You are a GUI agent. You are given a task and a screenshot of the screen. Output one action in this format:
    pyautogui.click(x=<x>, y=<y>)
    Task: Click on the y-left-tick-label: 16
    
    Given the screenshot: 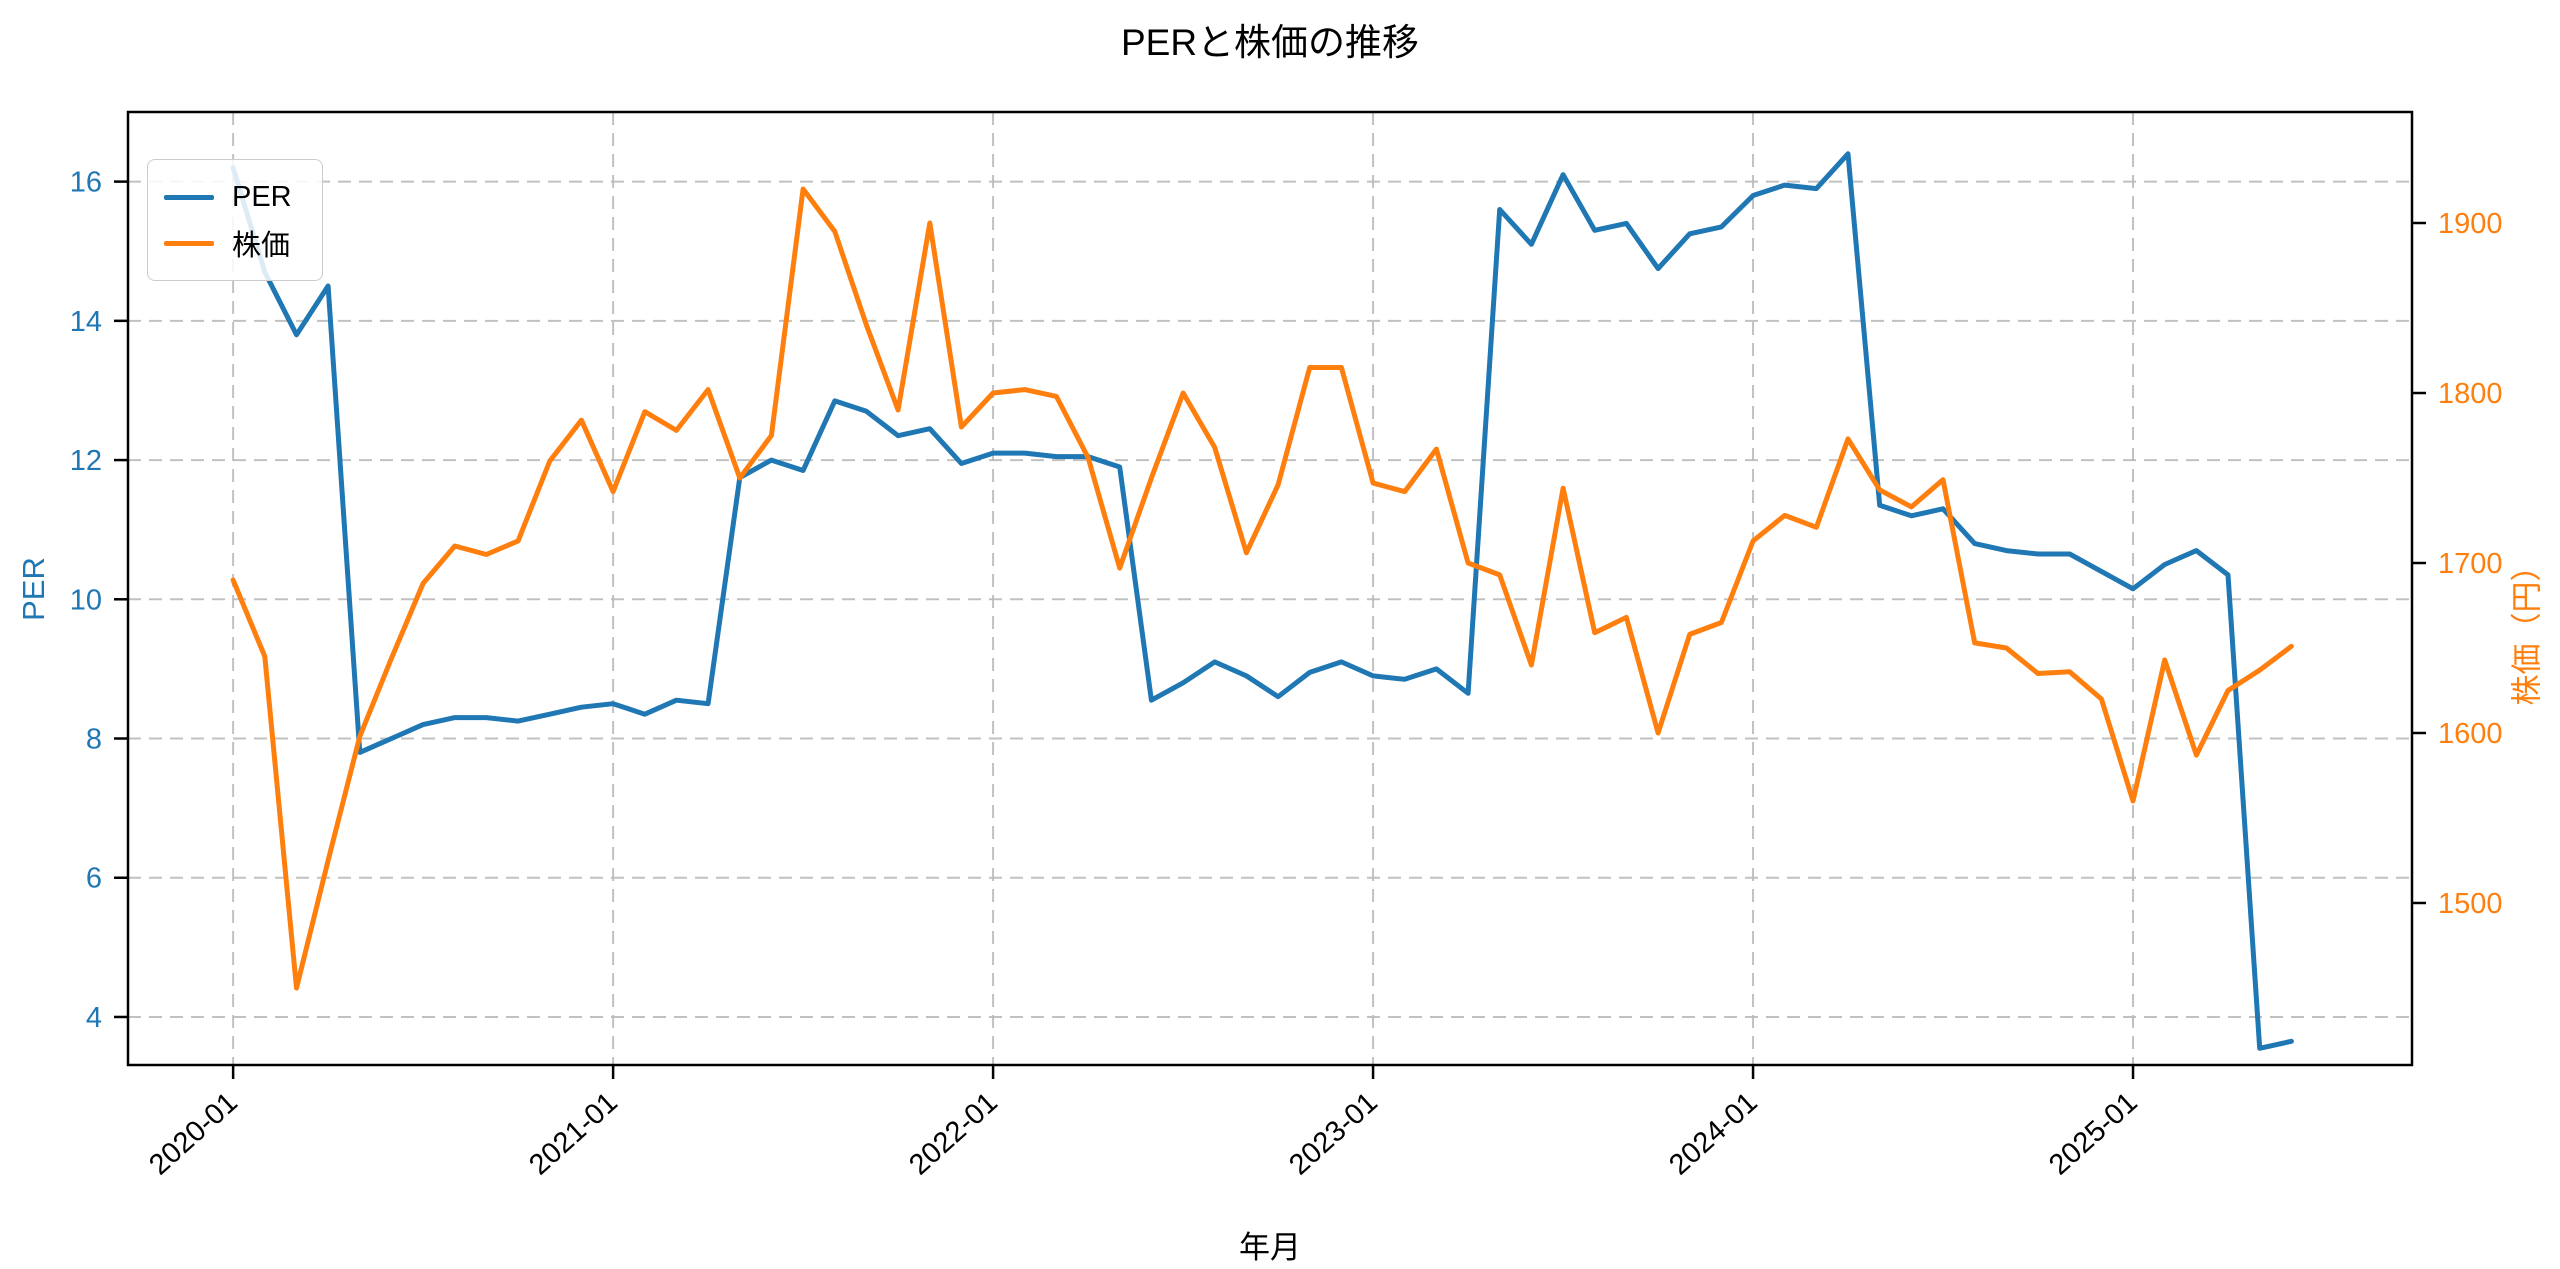 What is the action you would take?
    pyautogui.click(x=86, y=183)
    